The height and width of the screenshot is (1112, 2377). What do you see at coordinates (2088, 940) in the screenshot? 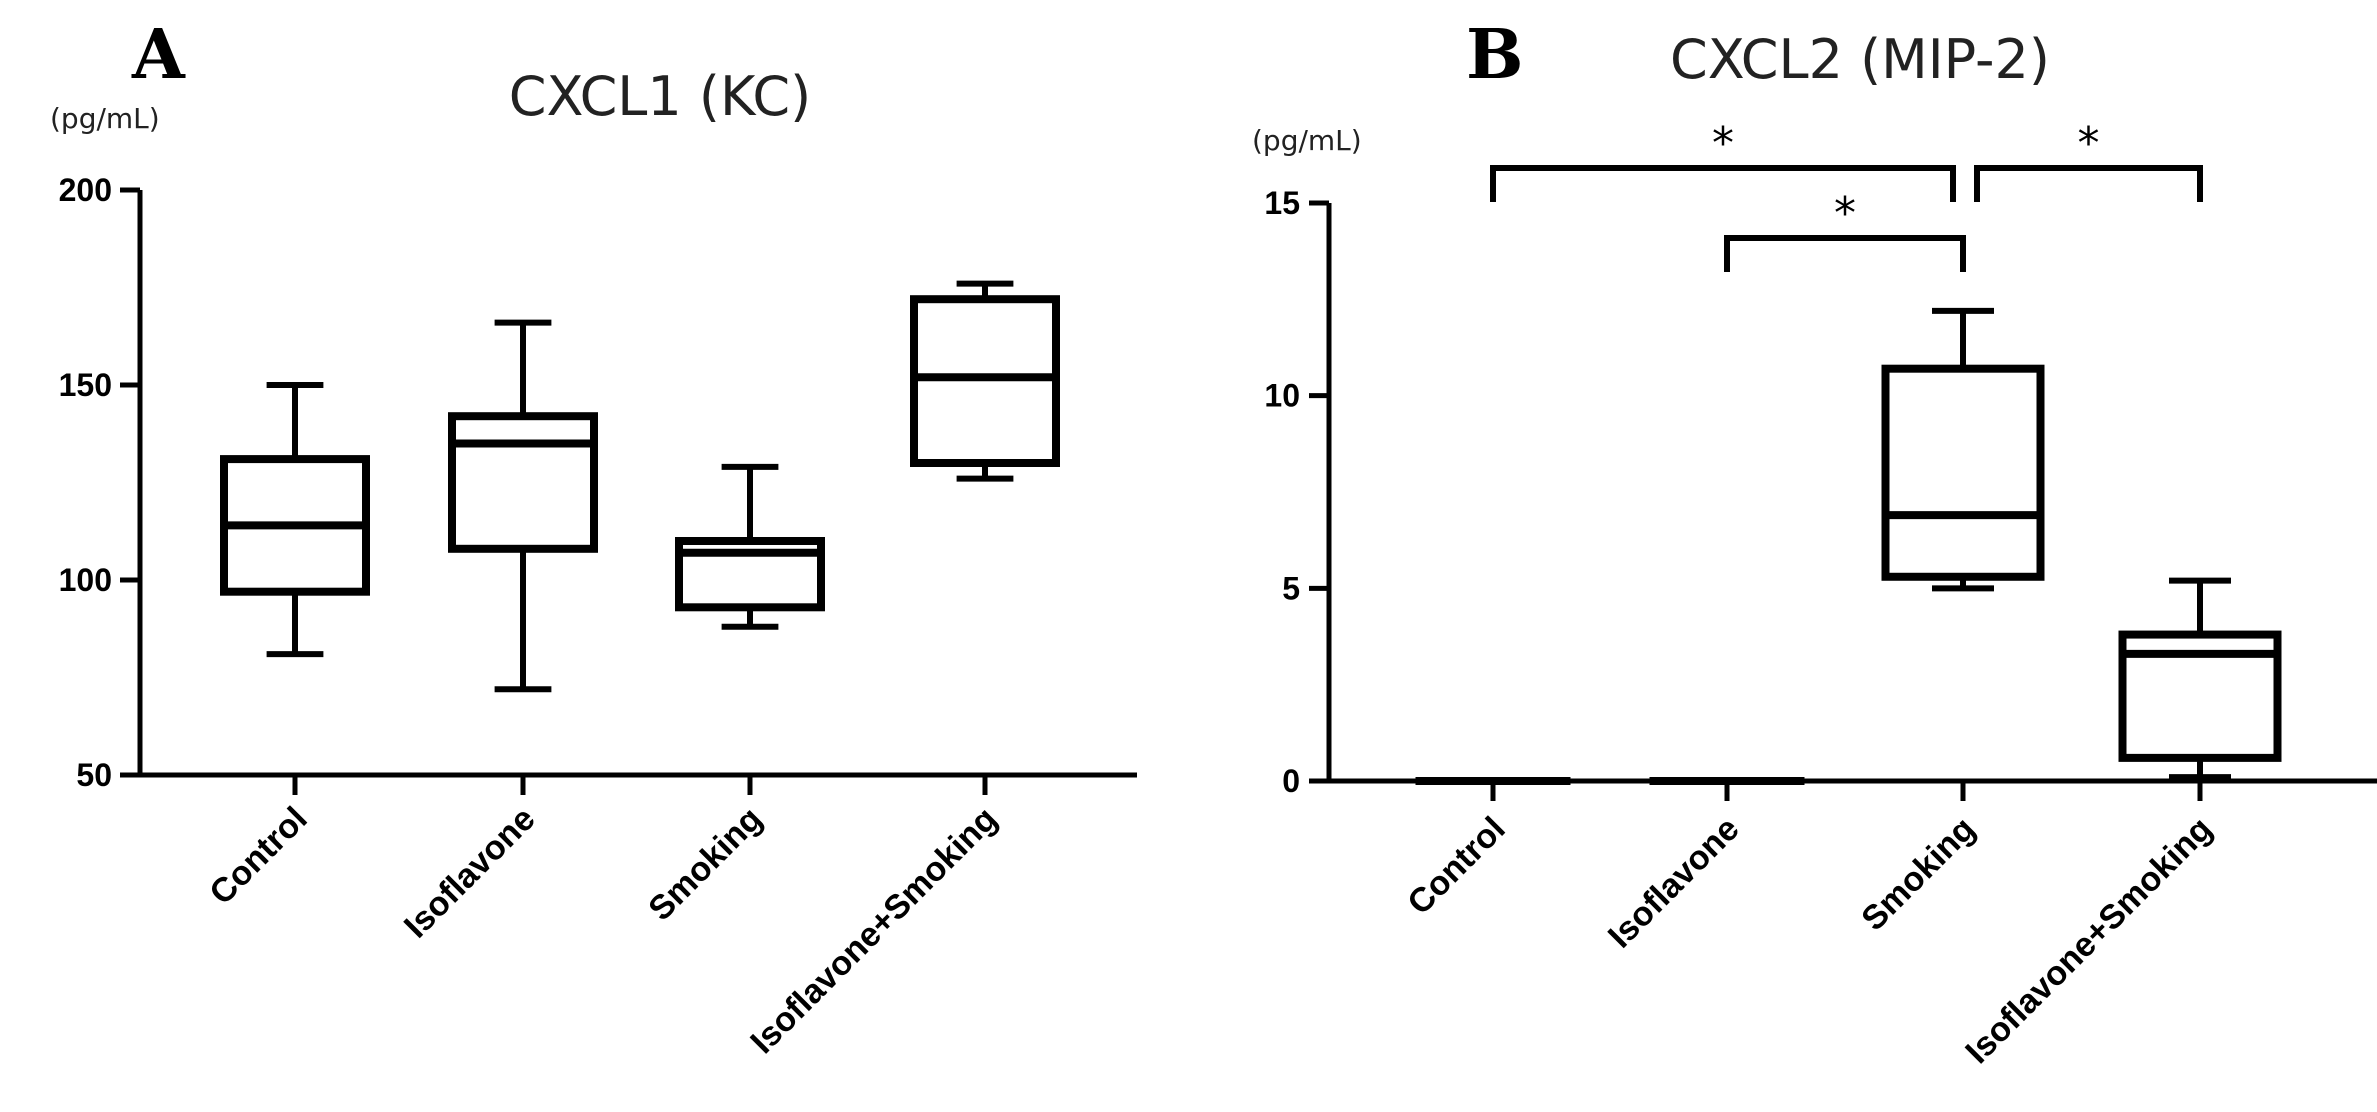
I see `panel-b-category-label: Isoflavone+Smoking` at bounding box center [2088, 940].